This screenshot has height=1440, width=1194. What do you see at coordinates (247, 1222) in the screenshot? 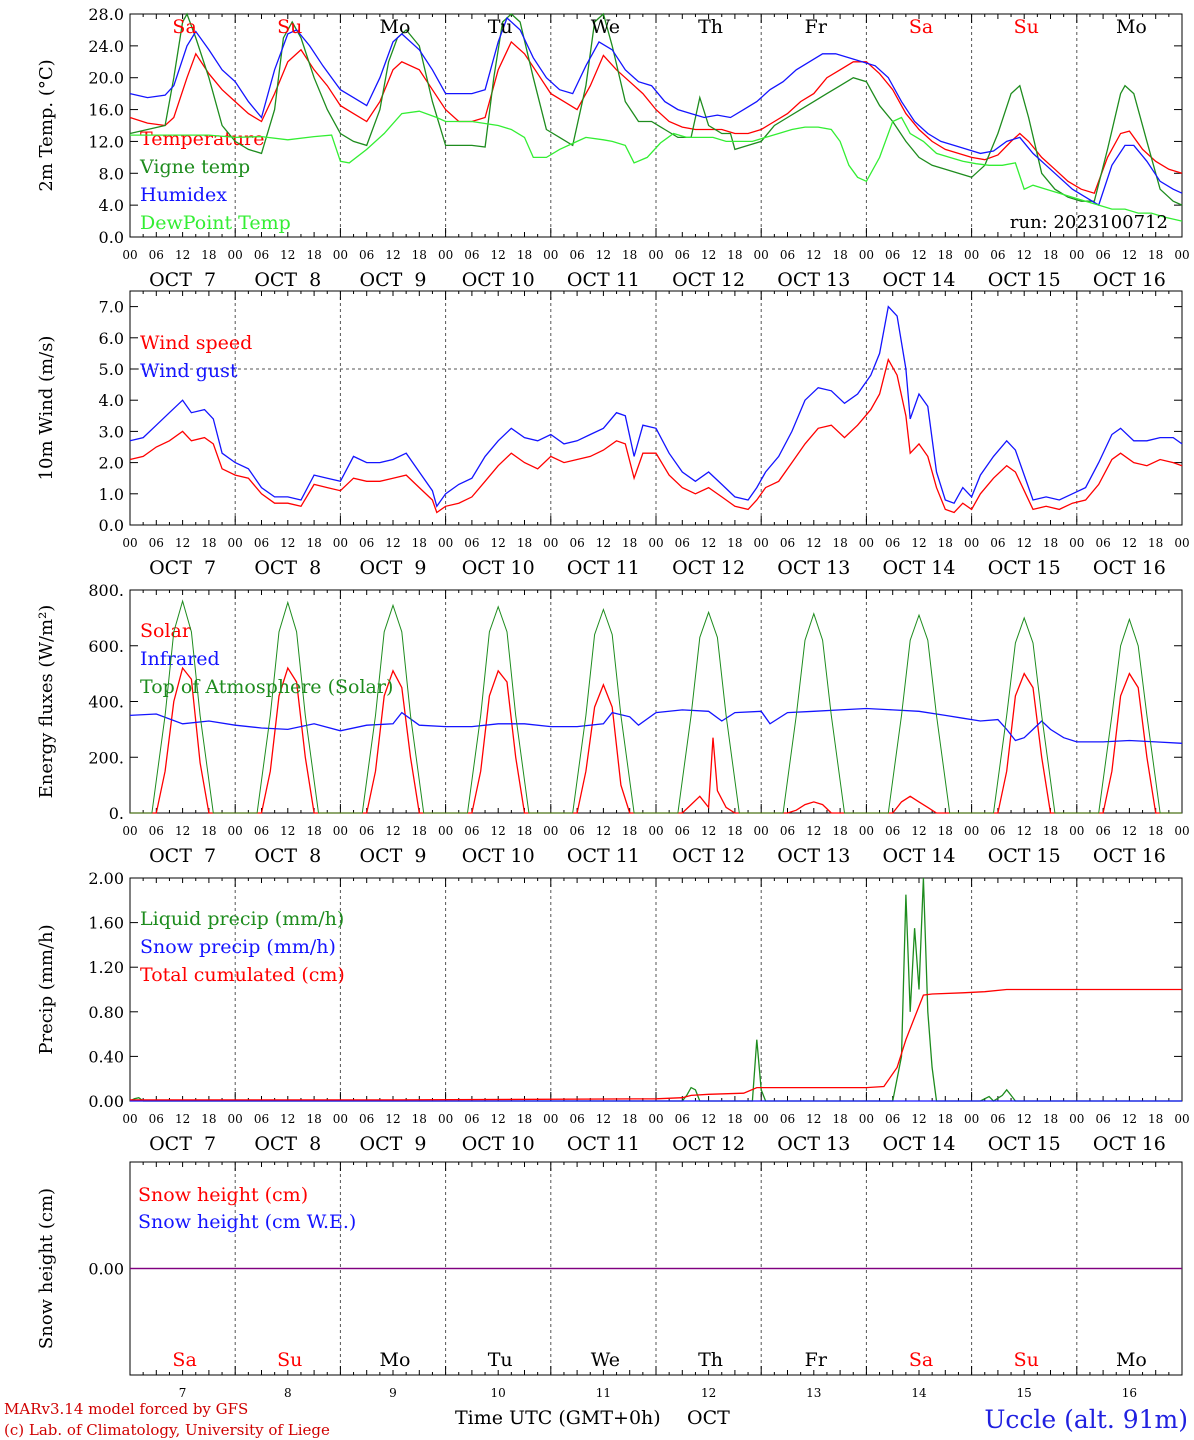
I see `legend-entry: Snow height (cm W.E.)` at bounding box center [247, 1222].